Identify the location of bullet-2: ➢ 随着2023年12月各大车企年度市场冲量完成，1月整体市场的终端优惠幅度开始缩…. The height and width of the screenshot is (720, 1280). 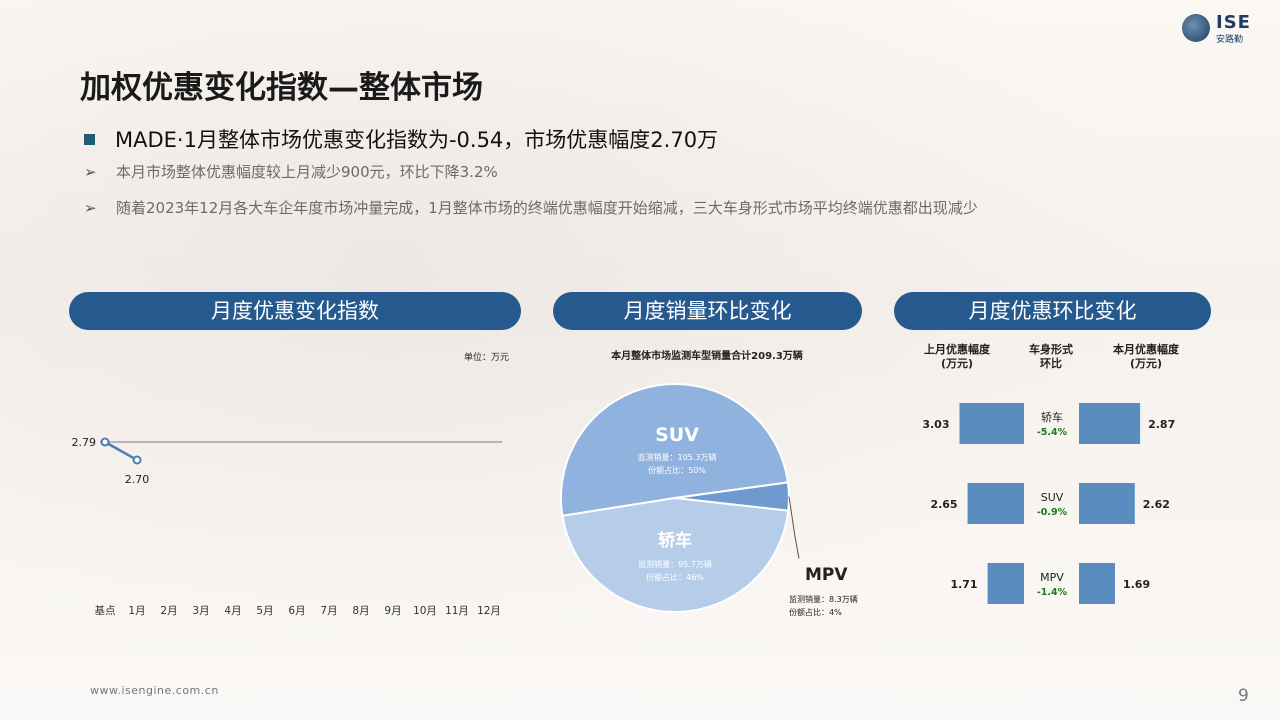
(531, 207).